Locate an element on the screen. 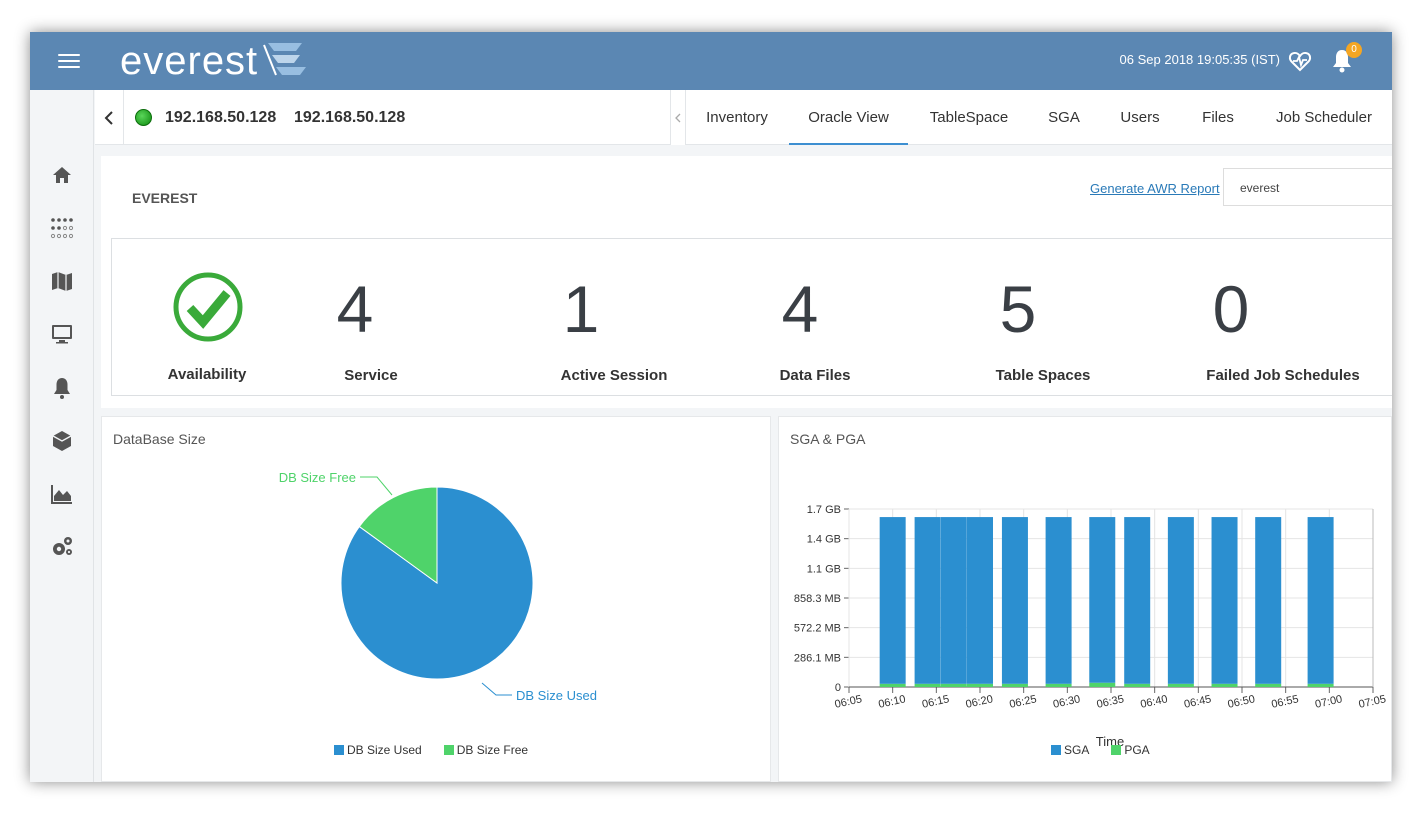  x-tick-label: 06:20 is located at coordinates (979, 701).